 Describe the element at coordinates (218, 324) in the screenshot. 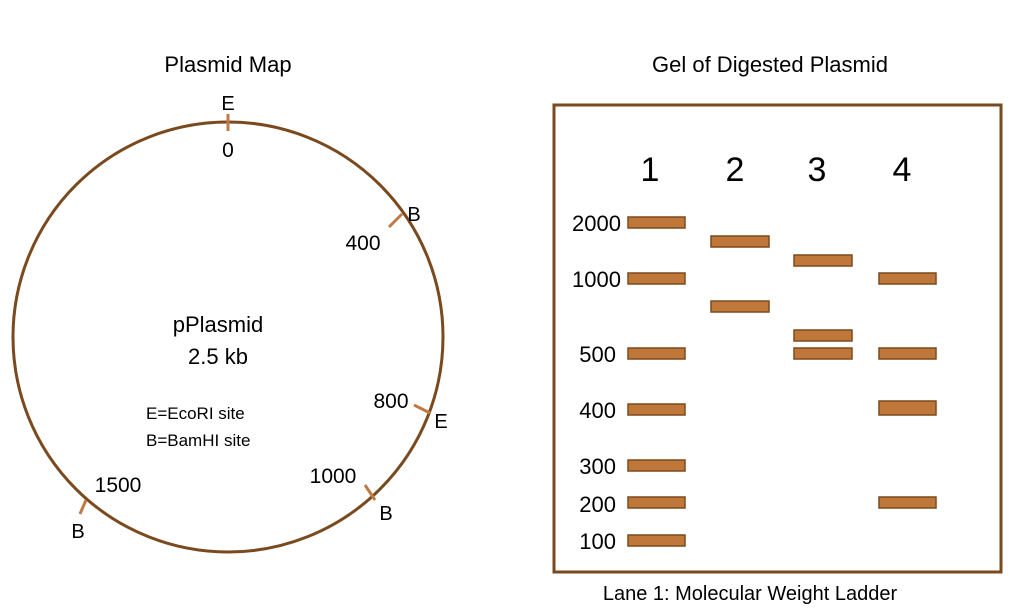

I see `plasmid-name: pPlasmid` at that location.